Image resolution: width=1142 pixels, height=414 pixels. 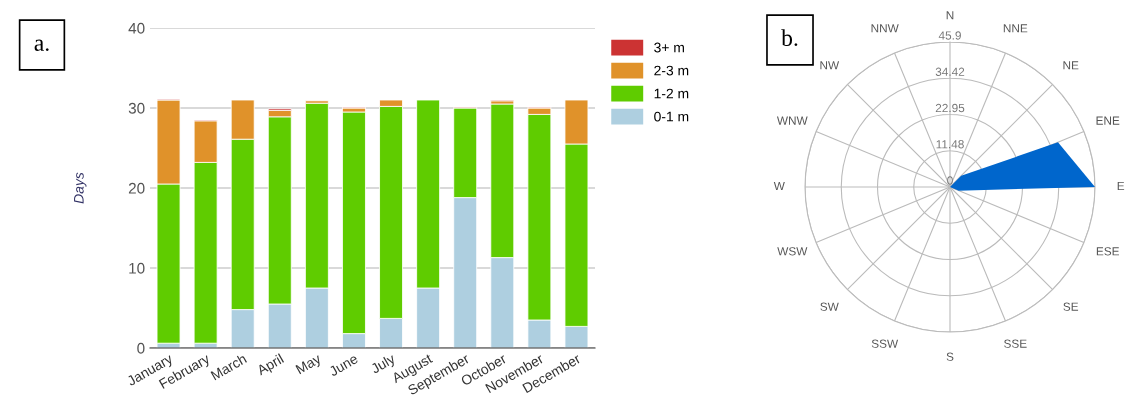 I want to click on text: b., so click(x=789, y=38).